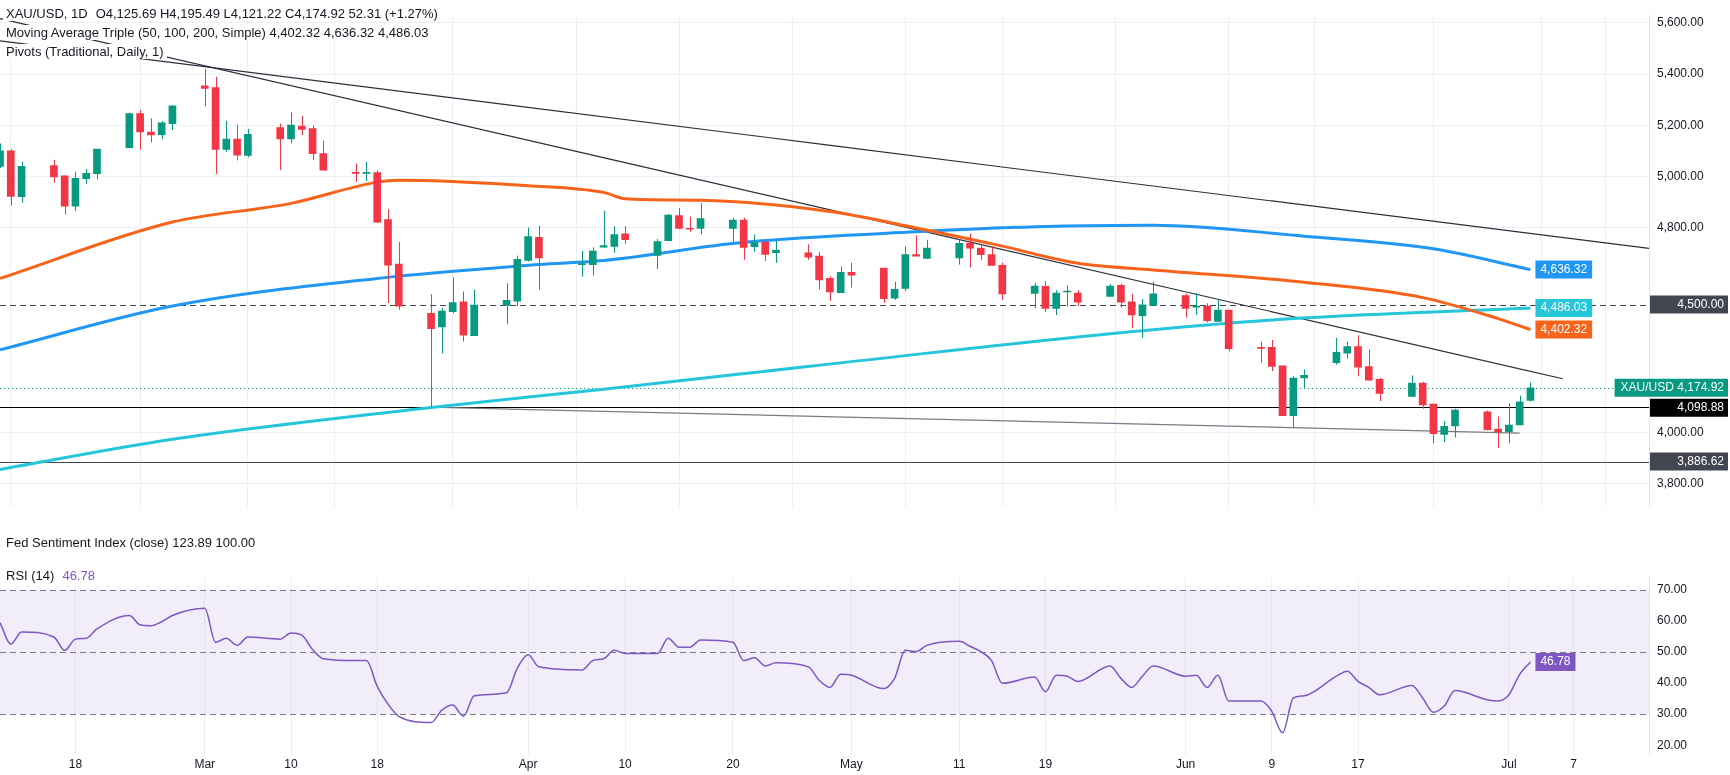  I want to click on y-tick-label: 4,800.00, so click(1681, 227).